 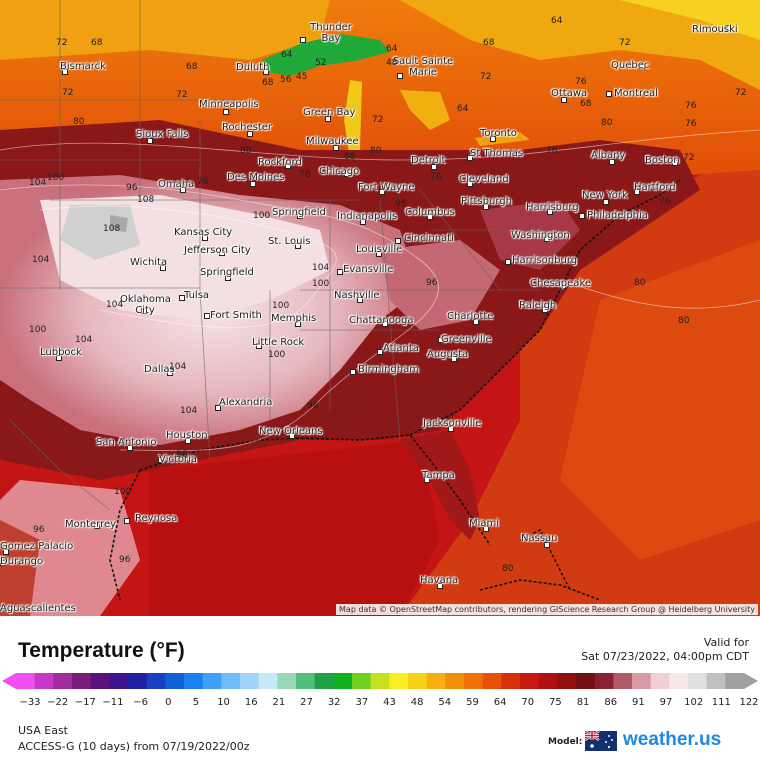 I want to click on colorbar-tick-label: 81, so click(x=583, y=702).